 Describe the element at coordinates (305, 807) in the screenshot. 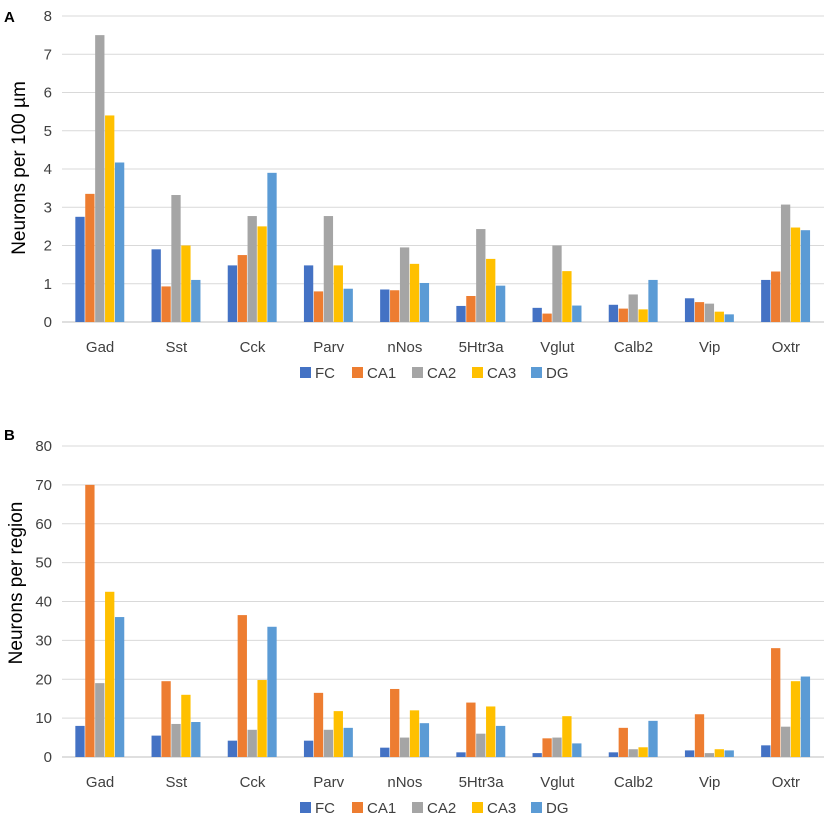

I see `b-legend-swatch-fc` at that location.